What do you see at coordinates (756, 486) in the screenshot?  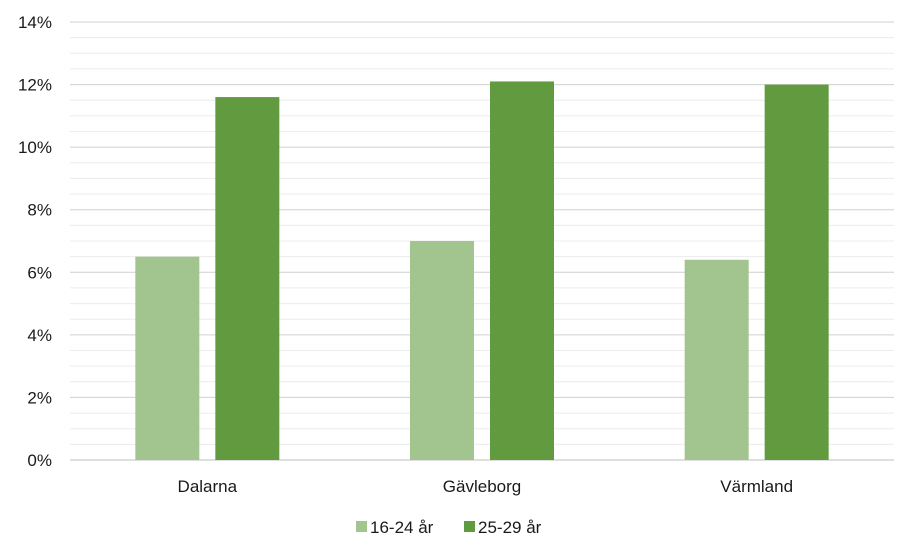 I see `x-tick-label: Värmland` at bounding box center [756, 486].